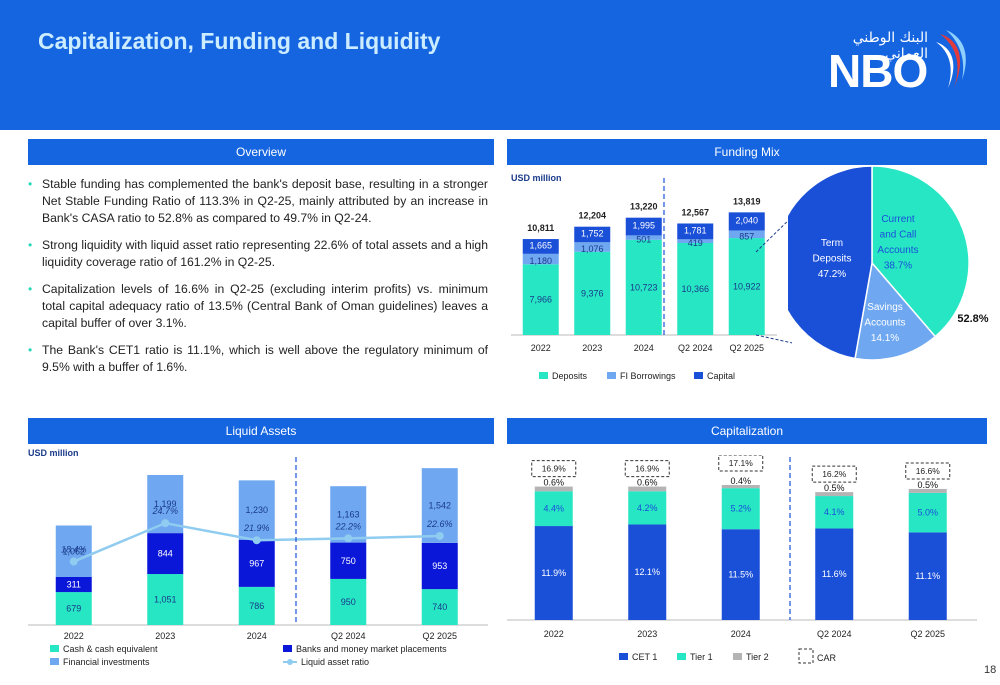 The width and height of the screenshot is (1000, 685). I want to click on legend-banks-placements: Banks and money market placements, so click(371, 649).